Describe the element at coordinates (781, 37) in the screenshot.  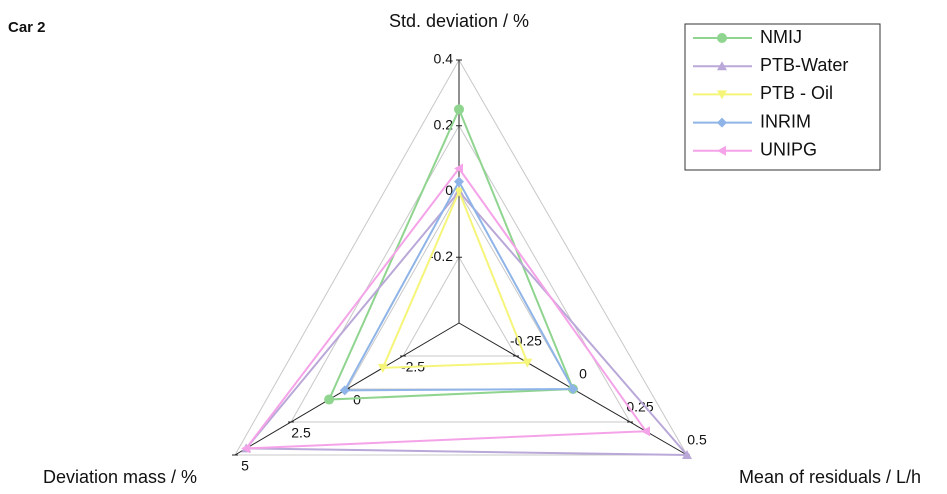
I see `legend-label: NMIJ` at that location.